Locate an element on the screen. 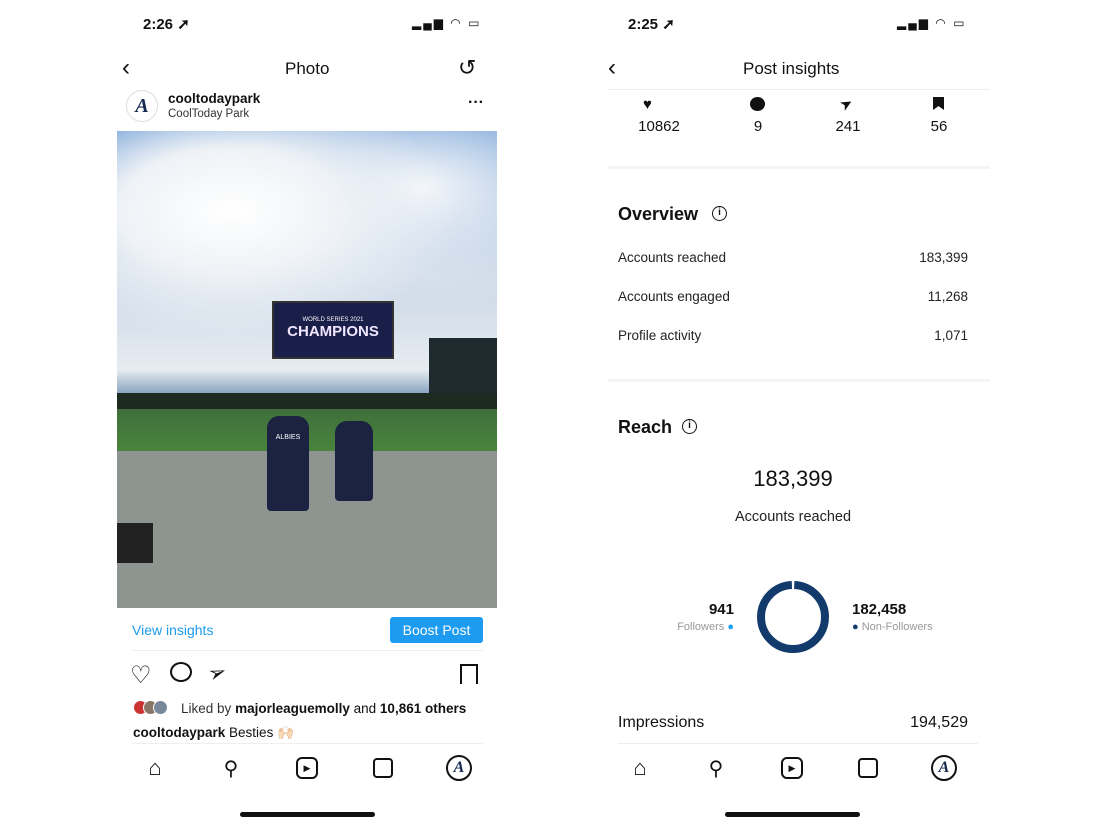 This screenshot has width=1100, height=825. followers-value: 941 is located at coordinates (721, 609).